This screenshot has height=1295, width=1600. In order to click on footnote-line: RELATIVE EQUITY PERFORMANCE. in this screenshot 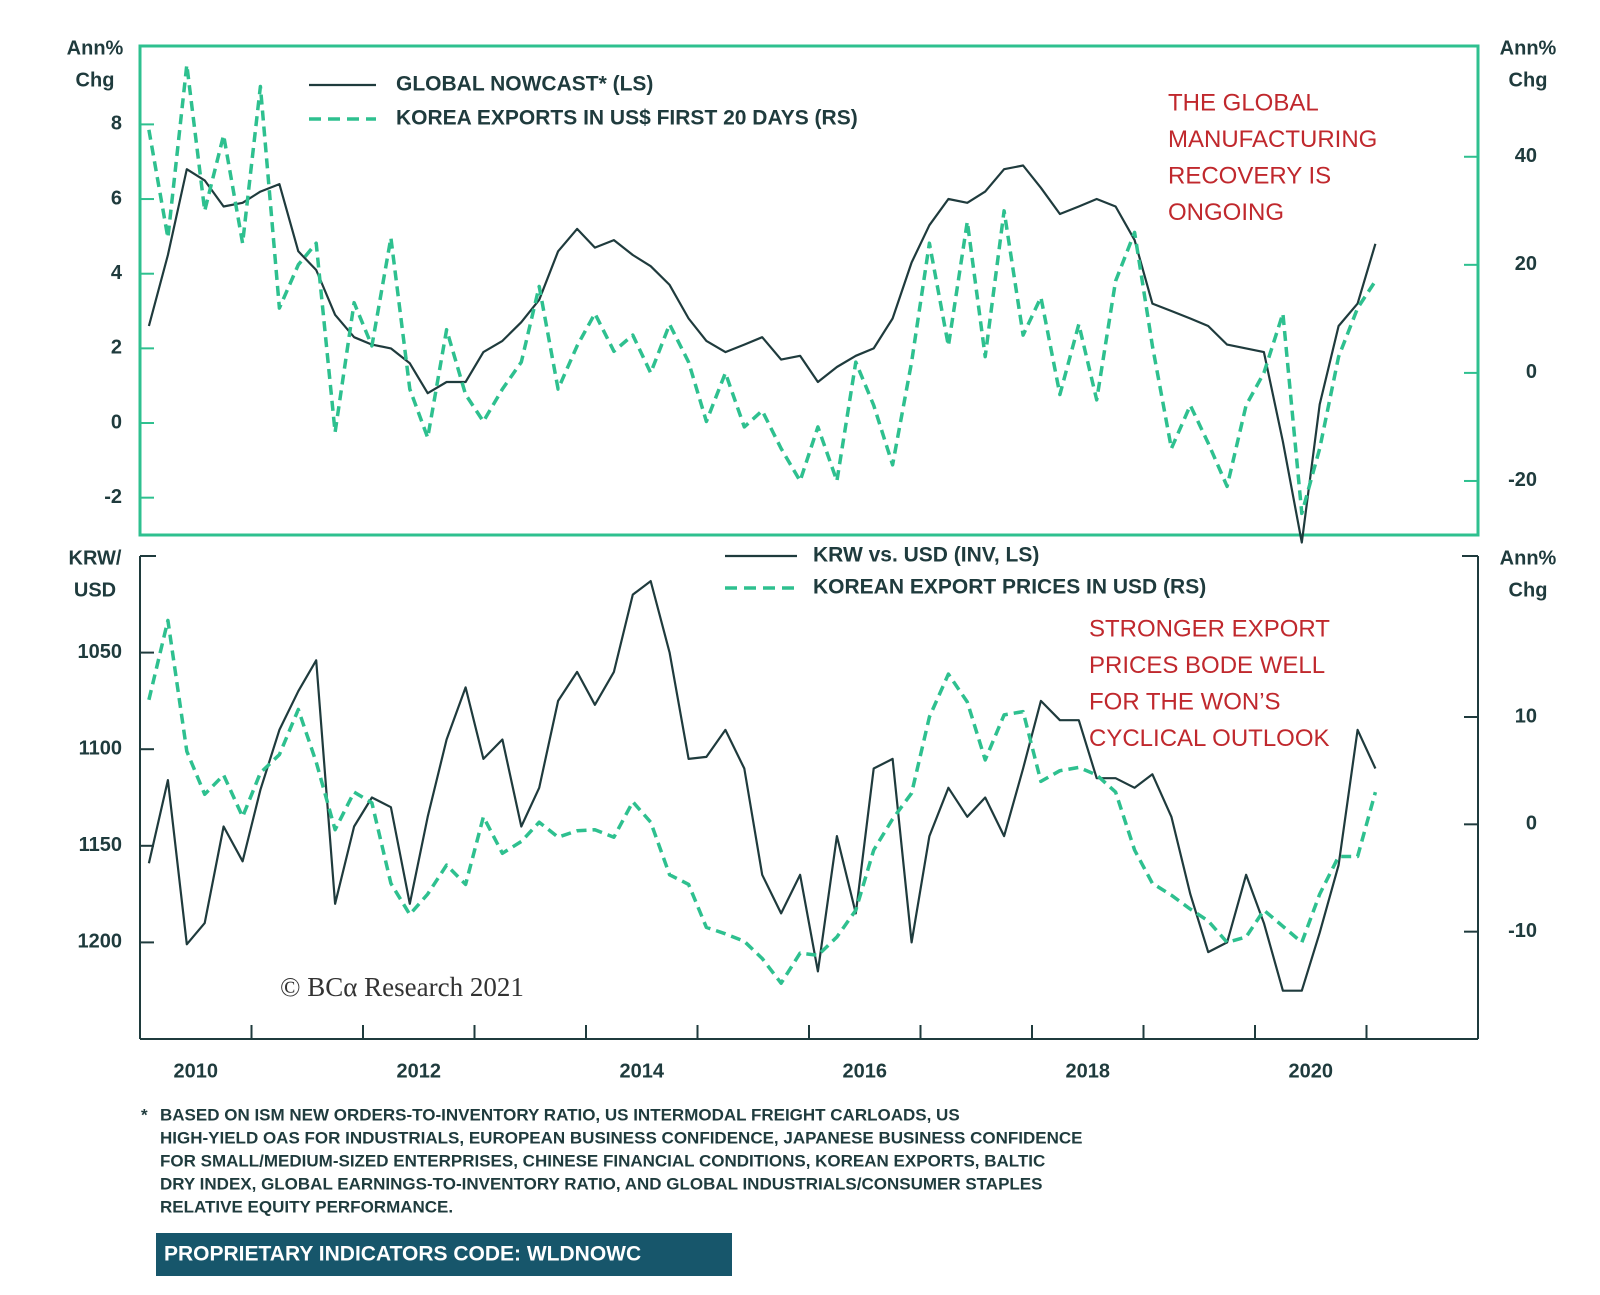, I will do `click(306, 1206)`.